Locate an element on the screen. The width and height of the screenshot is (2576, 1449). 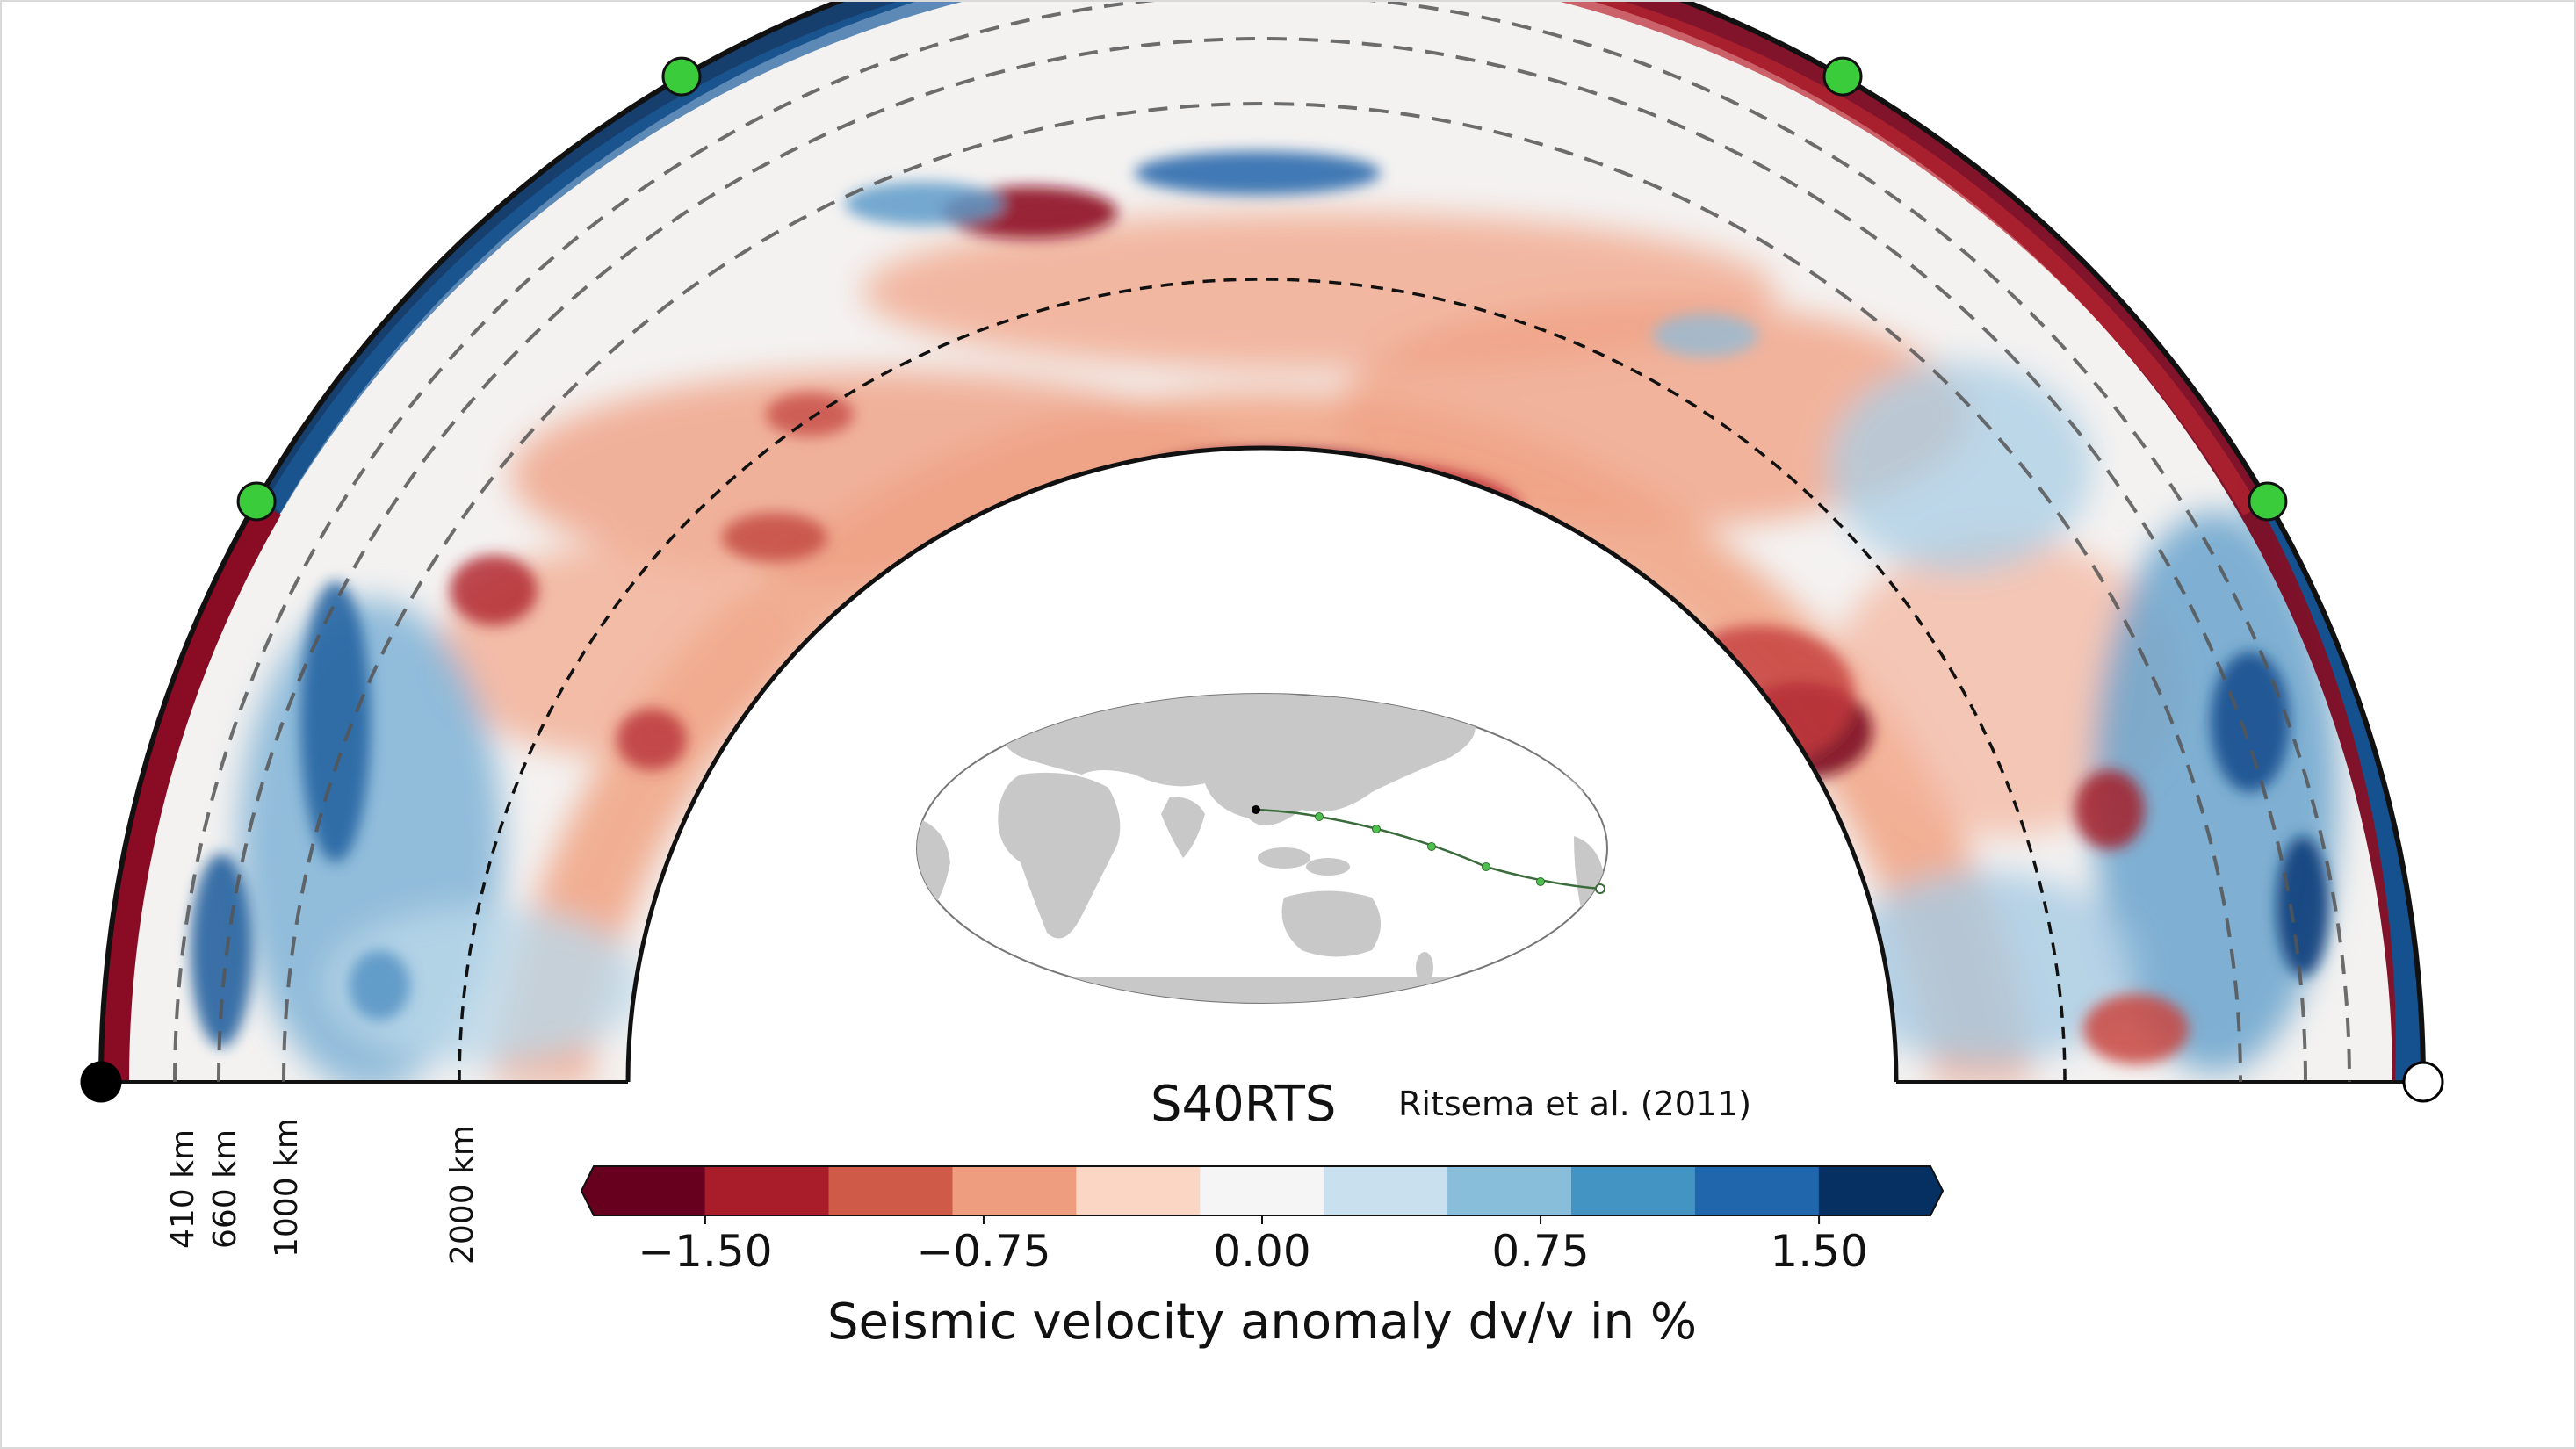
receiver-marker is located at coordinates (2423, 1082).